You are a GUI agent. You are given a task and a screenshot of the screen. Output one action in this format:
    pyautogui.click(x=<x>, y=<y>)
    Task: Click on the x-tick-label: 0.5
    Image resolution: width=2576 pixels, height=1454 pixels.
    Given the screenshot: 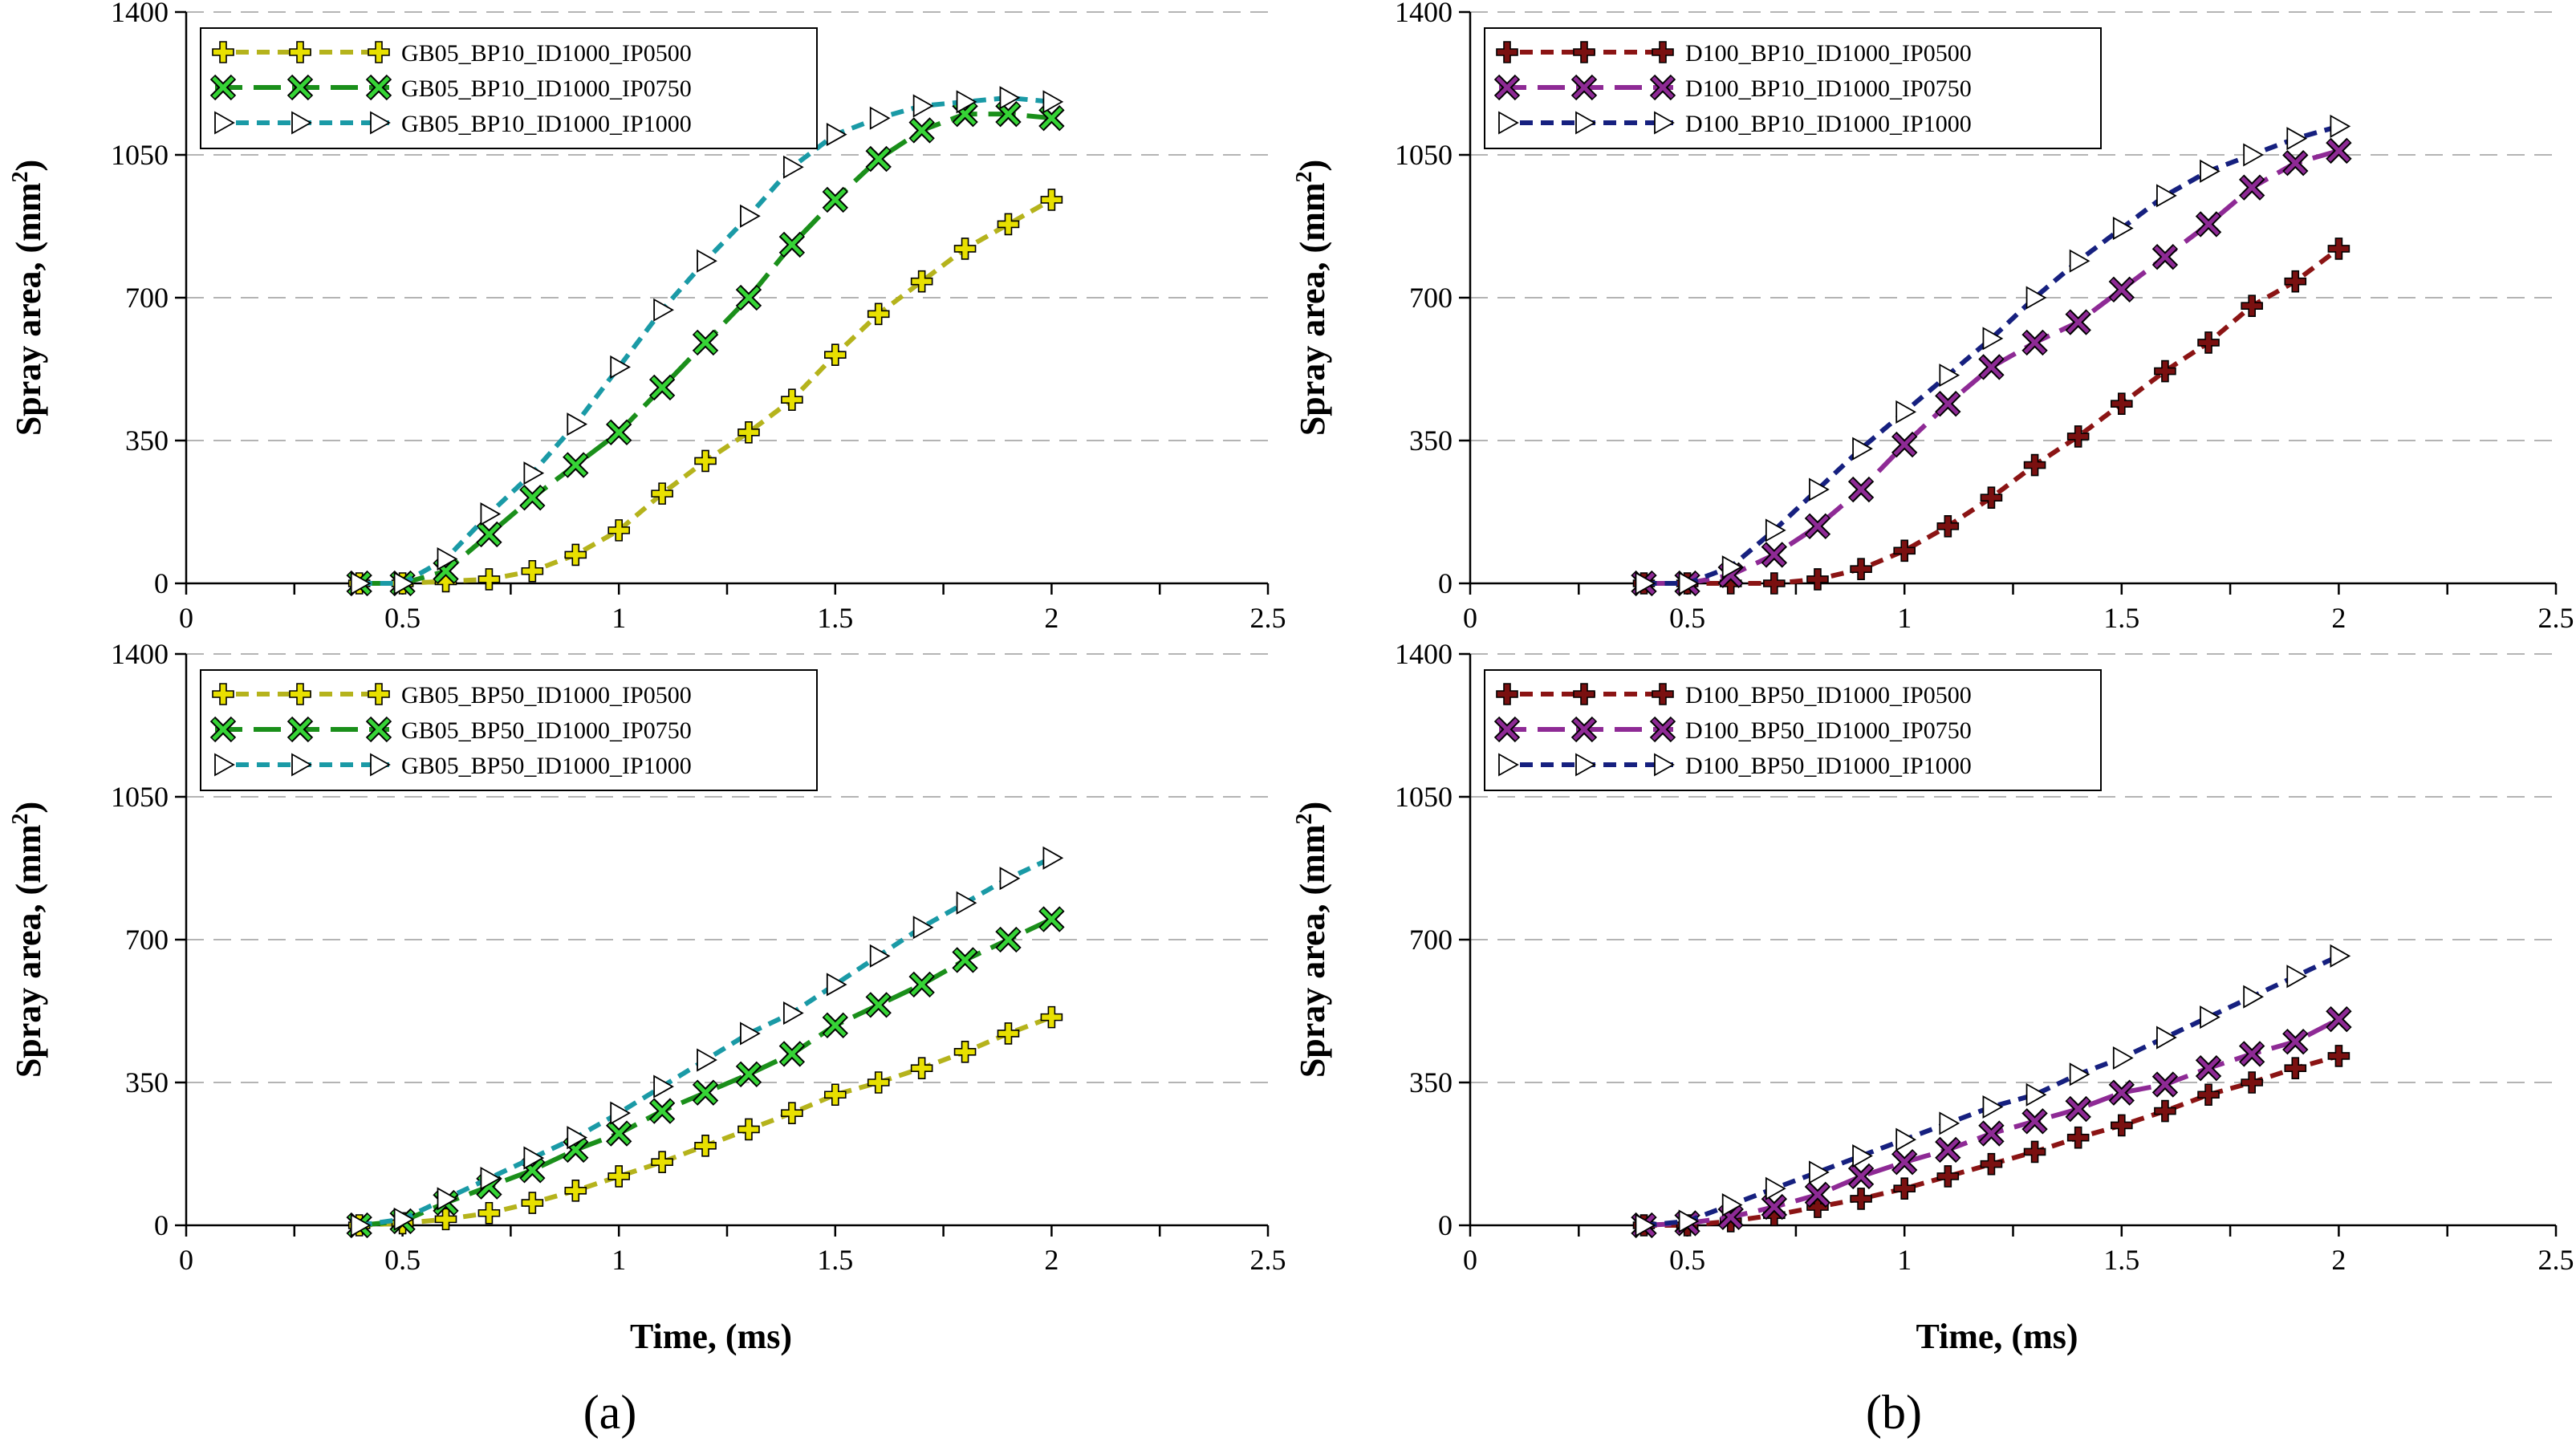 What is the action you would take?
    pyautogui.click(x=402, y=618)
    